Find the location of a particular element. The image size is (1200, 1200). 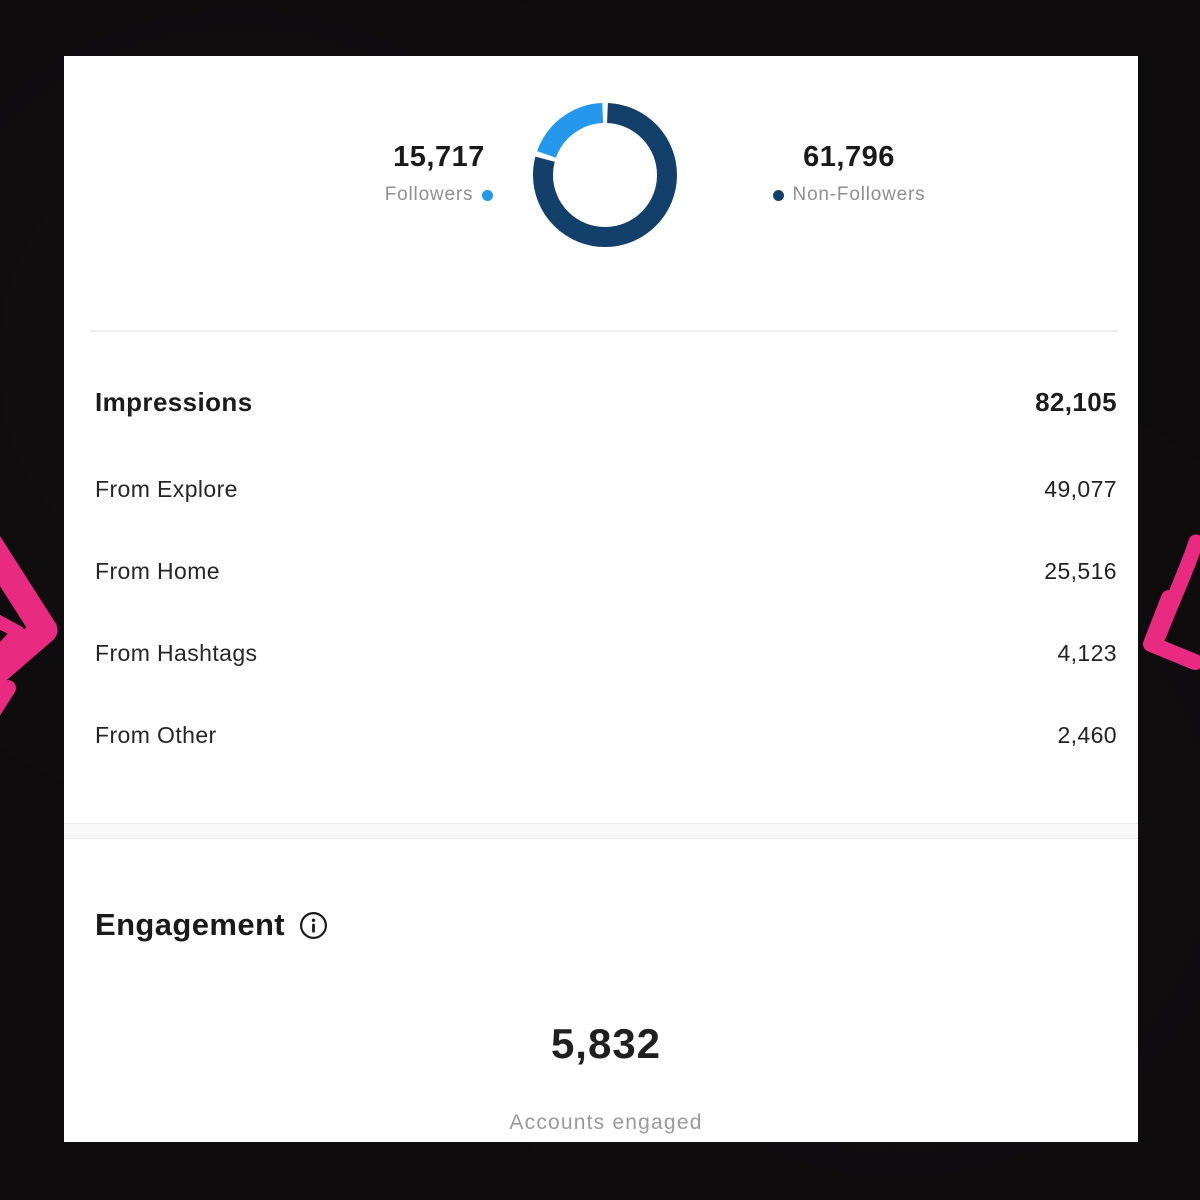

row-label-from-other: From Other is located at coordinates (156, 734).